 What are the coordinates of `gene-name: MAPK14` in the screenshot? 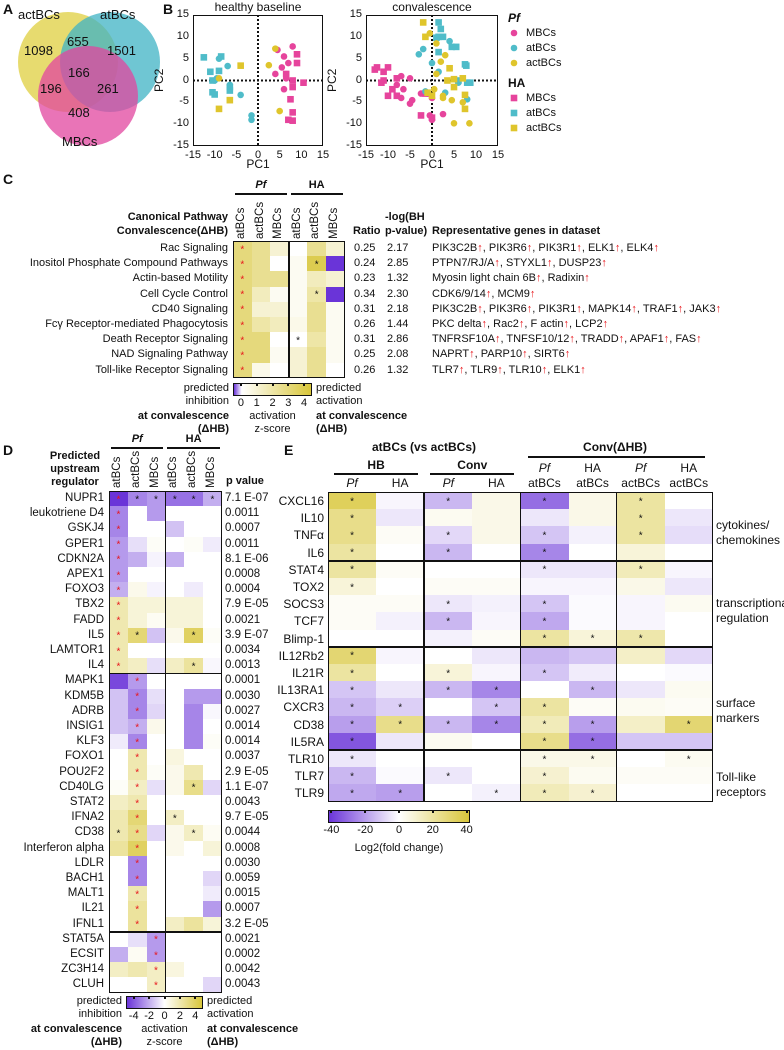 It's located at (609, 308).